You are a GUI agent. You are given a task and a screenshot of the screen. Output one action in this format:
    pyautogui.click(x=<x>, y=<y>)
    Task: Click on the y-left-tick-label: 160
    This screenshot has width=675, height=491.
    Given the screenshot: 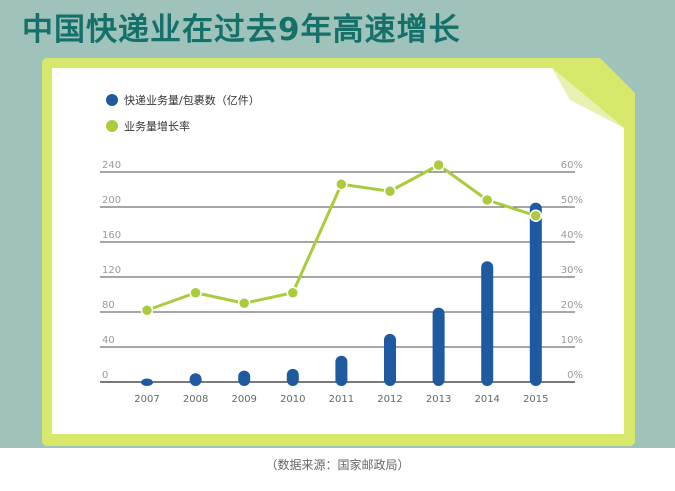 What is the action you would take?
    pyautogui.click(x=111, y=235)
    